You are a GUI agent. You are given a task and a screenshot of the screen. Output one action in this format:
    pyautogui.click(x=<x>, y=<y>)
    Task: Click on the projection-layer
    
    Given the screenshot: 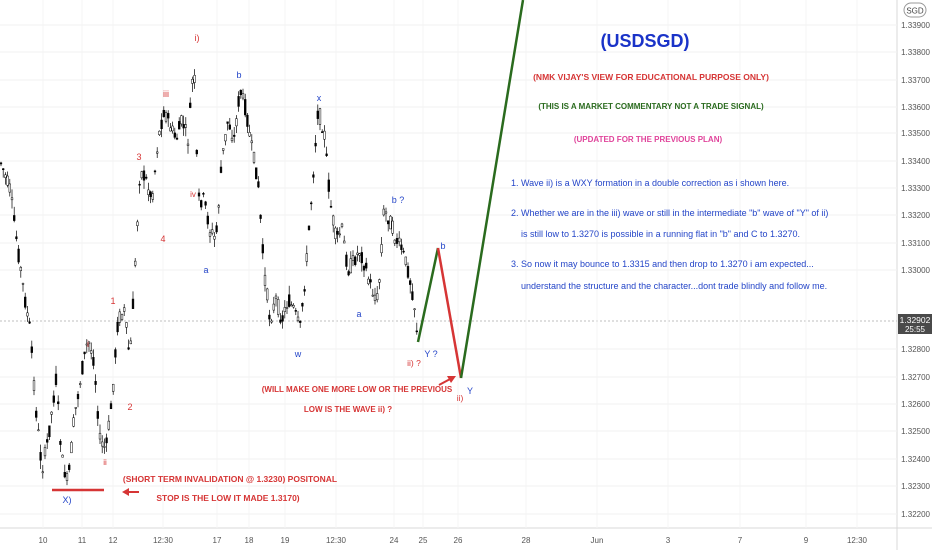 What is the action you would take?
    pyautogui.click(x=470, y=189)
    